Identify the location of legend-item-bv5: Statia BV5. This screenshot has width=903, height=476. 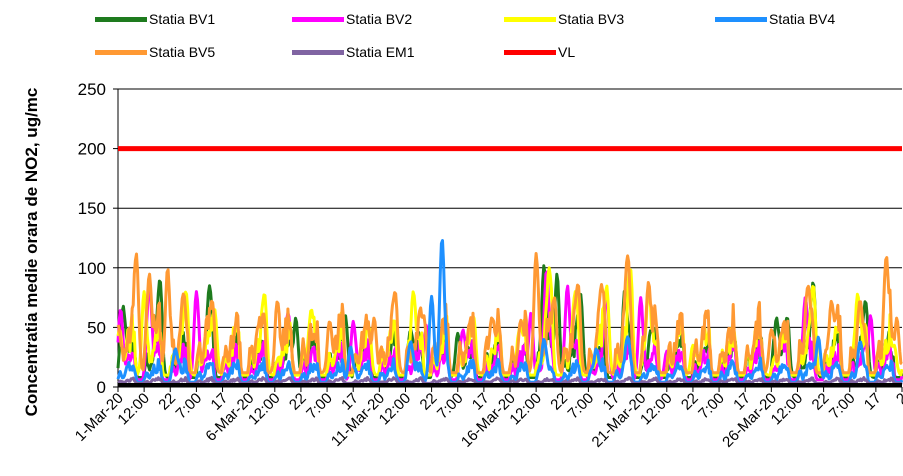
(155, 52).